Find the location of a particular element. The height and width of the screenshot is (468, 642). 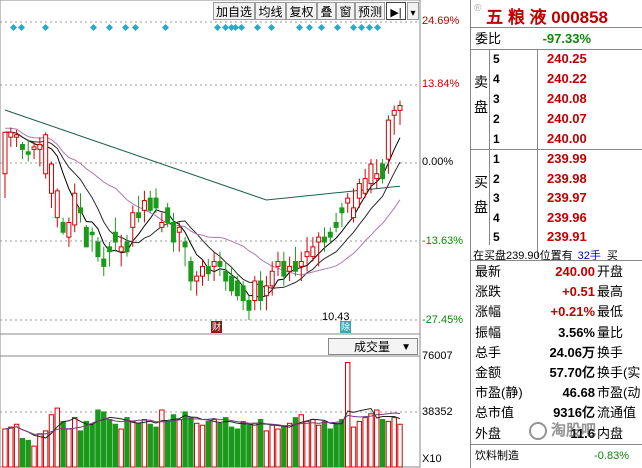

quote-right-label: 开盘 is located at coordinates (610, 271).